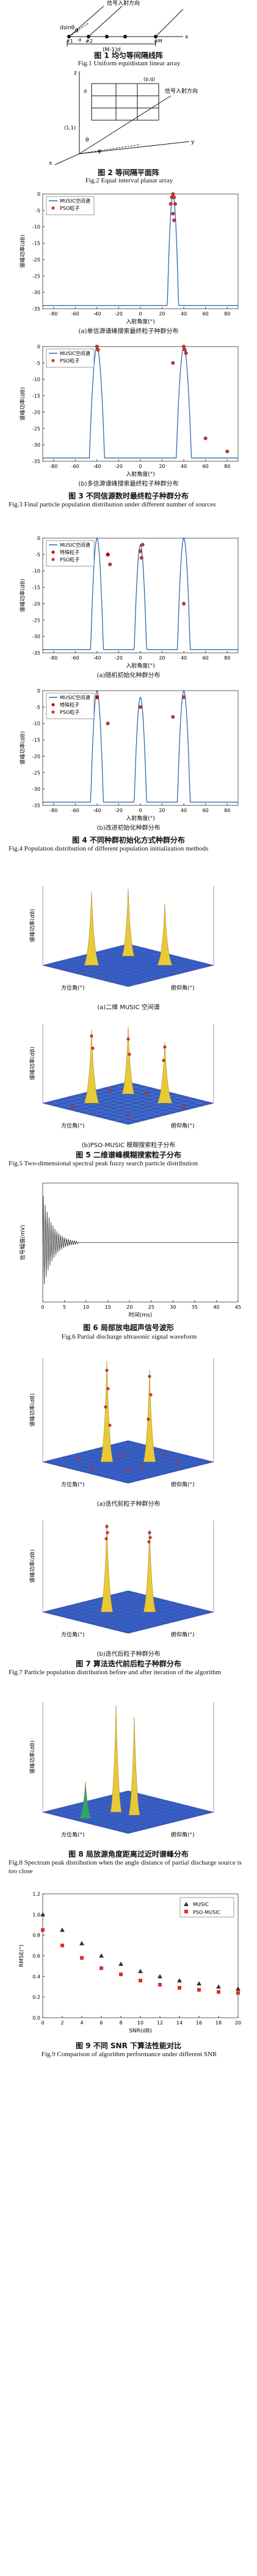 This screenshot has height=2576, width=257. I want to click on fig7a-subcaption: (a)迭代前粒子种群分布, so click(128, 1504).